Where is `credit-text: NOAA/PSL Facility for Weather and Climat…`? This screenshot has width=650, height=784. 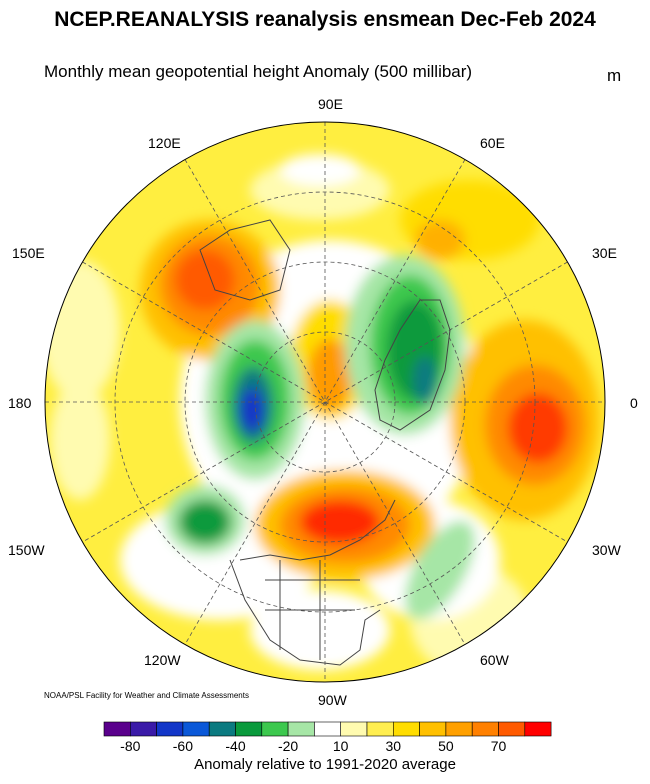
credit-text: NOAA/PSL Facility for Weather and Climat… is located at coordinates (146, 695).